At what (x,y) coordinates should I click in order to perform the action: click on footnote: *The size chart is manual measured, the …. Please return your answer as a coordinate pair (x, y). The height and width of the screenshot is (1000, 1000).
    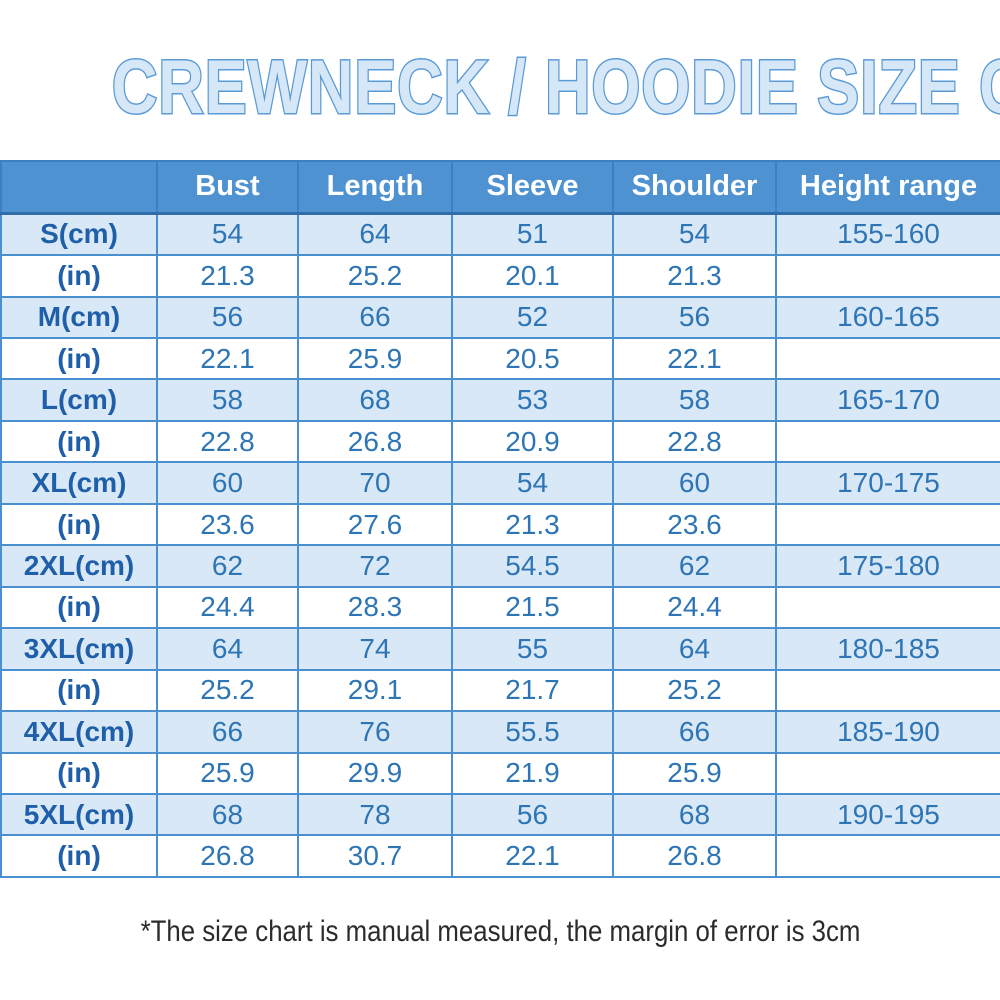
    Looking at the image, I should click on (500, 932).